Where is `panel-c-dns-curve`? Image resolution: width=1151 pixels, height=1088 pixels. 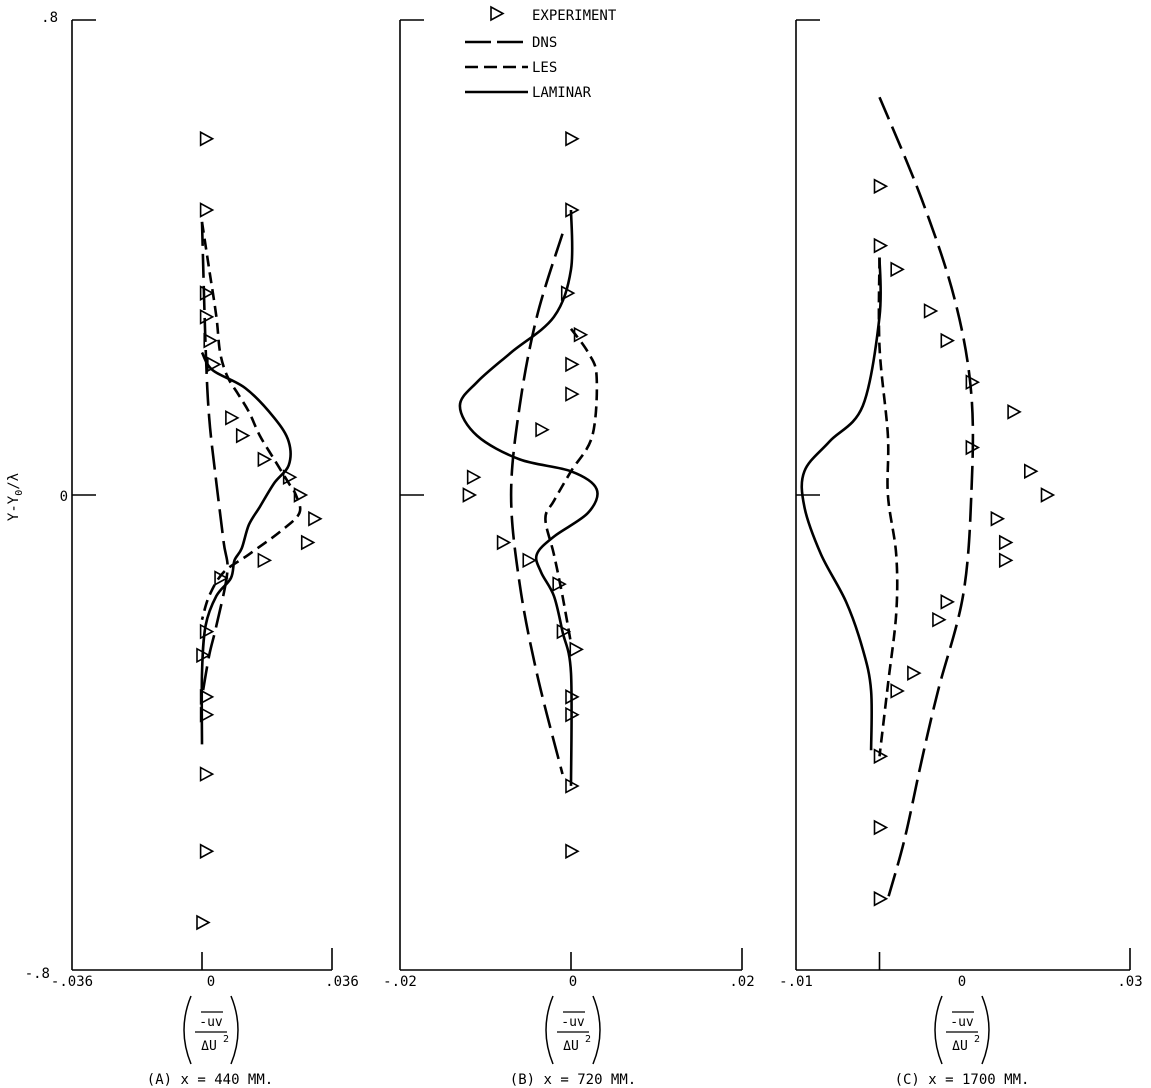 panel-c-dns-curve is located at coordinates (841, 504).